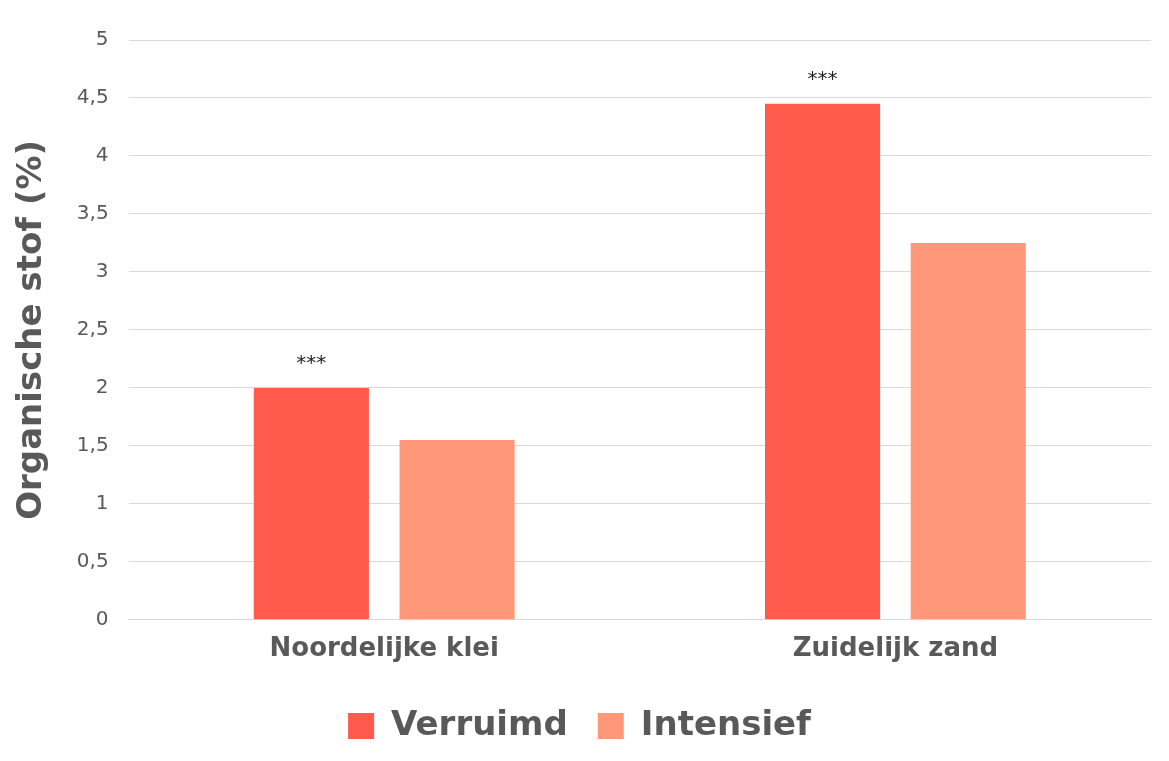 The height and width of the screenshot is (761, 1169). What do you see at coordinates (479, 722) in the screenshot?
I see `legend-label: Verruimd` at bounding box center [479, 722].